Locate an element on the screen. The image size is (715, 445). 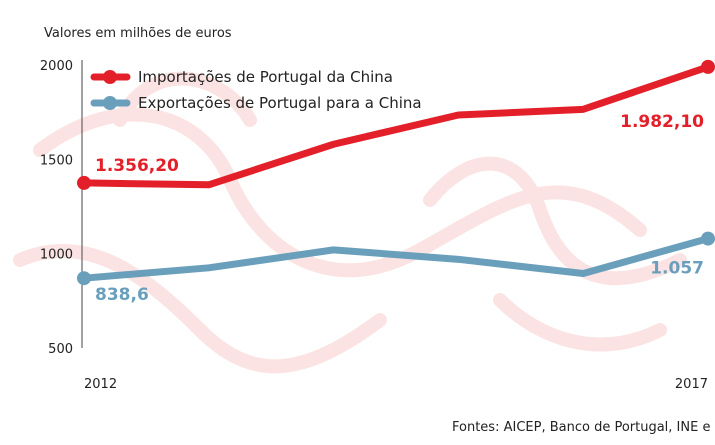
data-label: 1.057 is located at coordinates (677, 269).